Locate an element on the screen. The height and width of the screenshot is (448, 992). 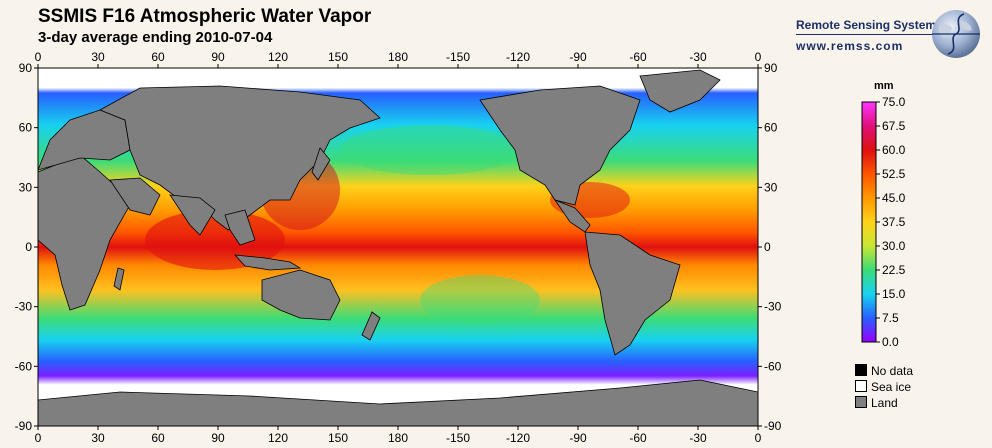
colorbar-label: 22.5 is located at coordinates (894, 270).